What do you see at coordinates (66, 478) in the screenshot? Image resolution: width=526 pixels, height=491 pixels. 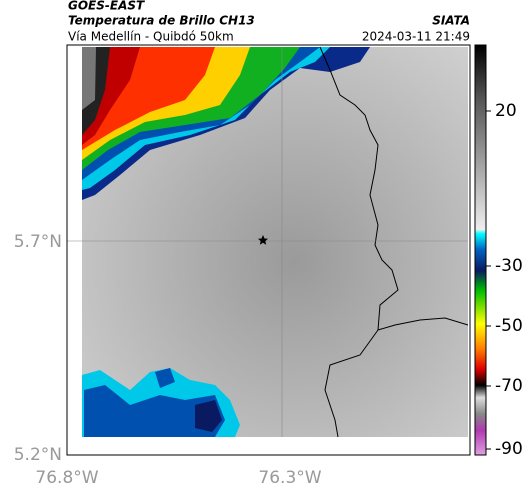 I see `lon-label: 76.8°W` at bounding box center [66, 478].